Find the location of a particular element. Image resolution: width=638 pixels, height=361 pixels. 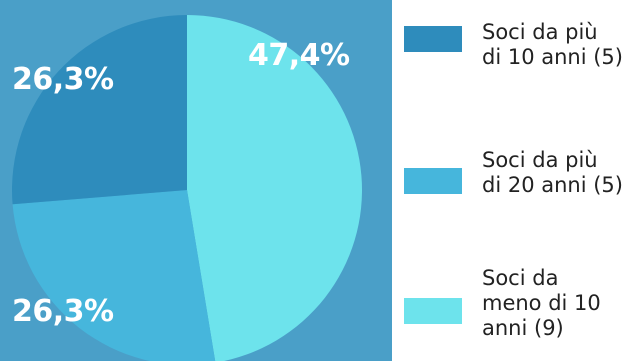

legend-label: Soci da più di 10 anni (5) is located at coordinates (560, 45).